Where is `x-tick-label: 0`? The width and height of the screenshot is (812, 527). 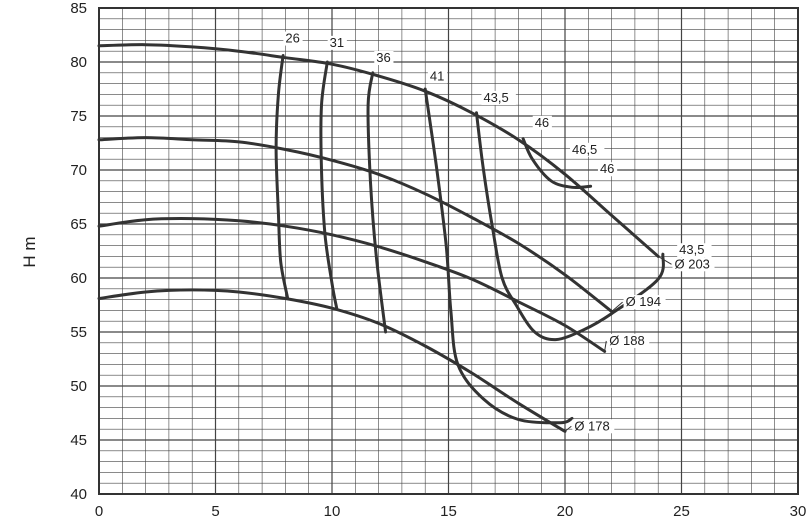
x-tick-label: 0 is located at coordinates (99, 511).